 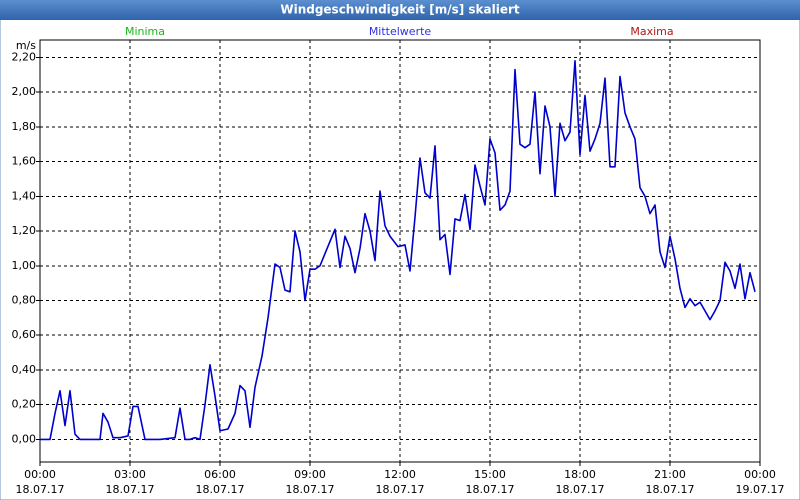 What do you see at coordinates (130, 474) in the screenshot?
I see `x-tick-label: 03:00` at bounding box center [130, 474].